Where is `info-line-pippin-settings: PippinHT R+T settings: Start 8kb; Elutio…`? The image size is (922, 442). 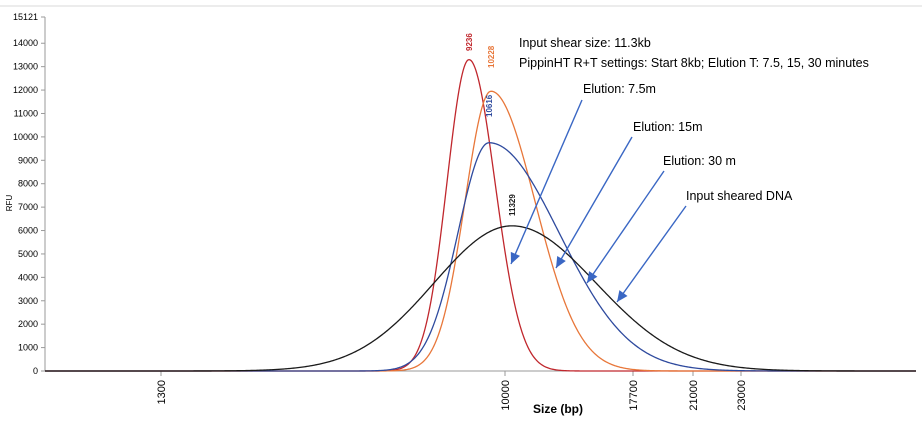 info-line-pippin-settings: PippinHT R+T settings: Start 8kb; Elutio… is located at coordinates (694, 63).